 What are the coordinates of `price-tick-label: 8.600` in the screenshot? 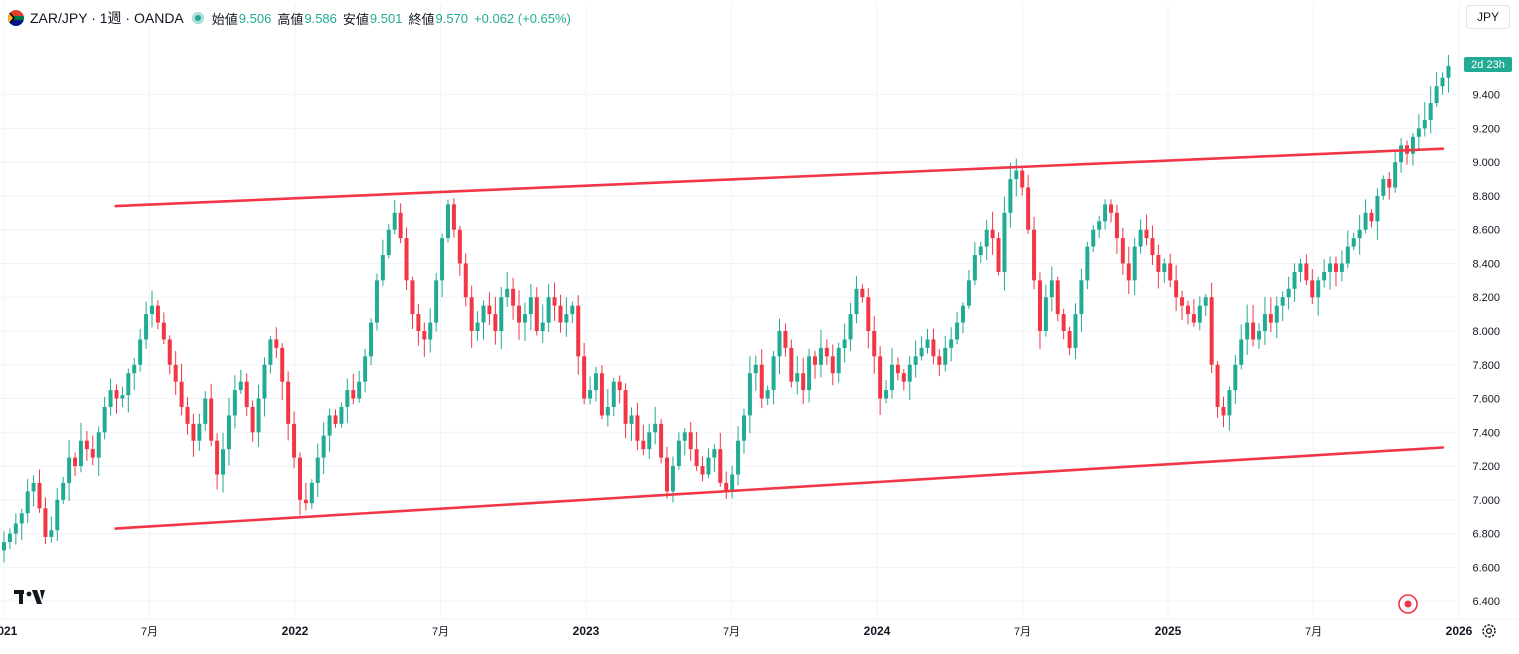 It's located at (1486, 231).